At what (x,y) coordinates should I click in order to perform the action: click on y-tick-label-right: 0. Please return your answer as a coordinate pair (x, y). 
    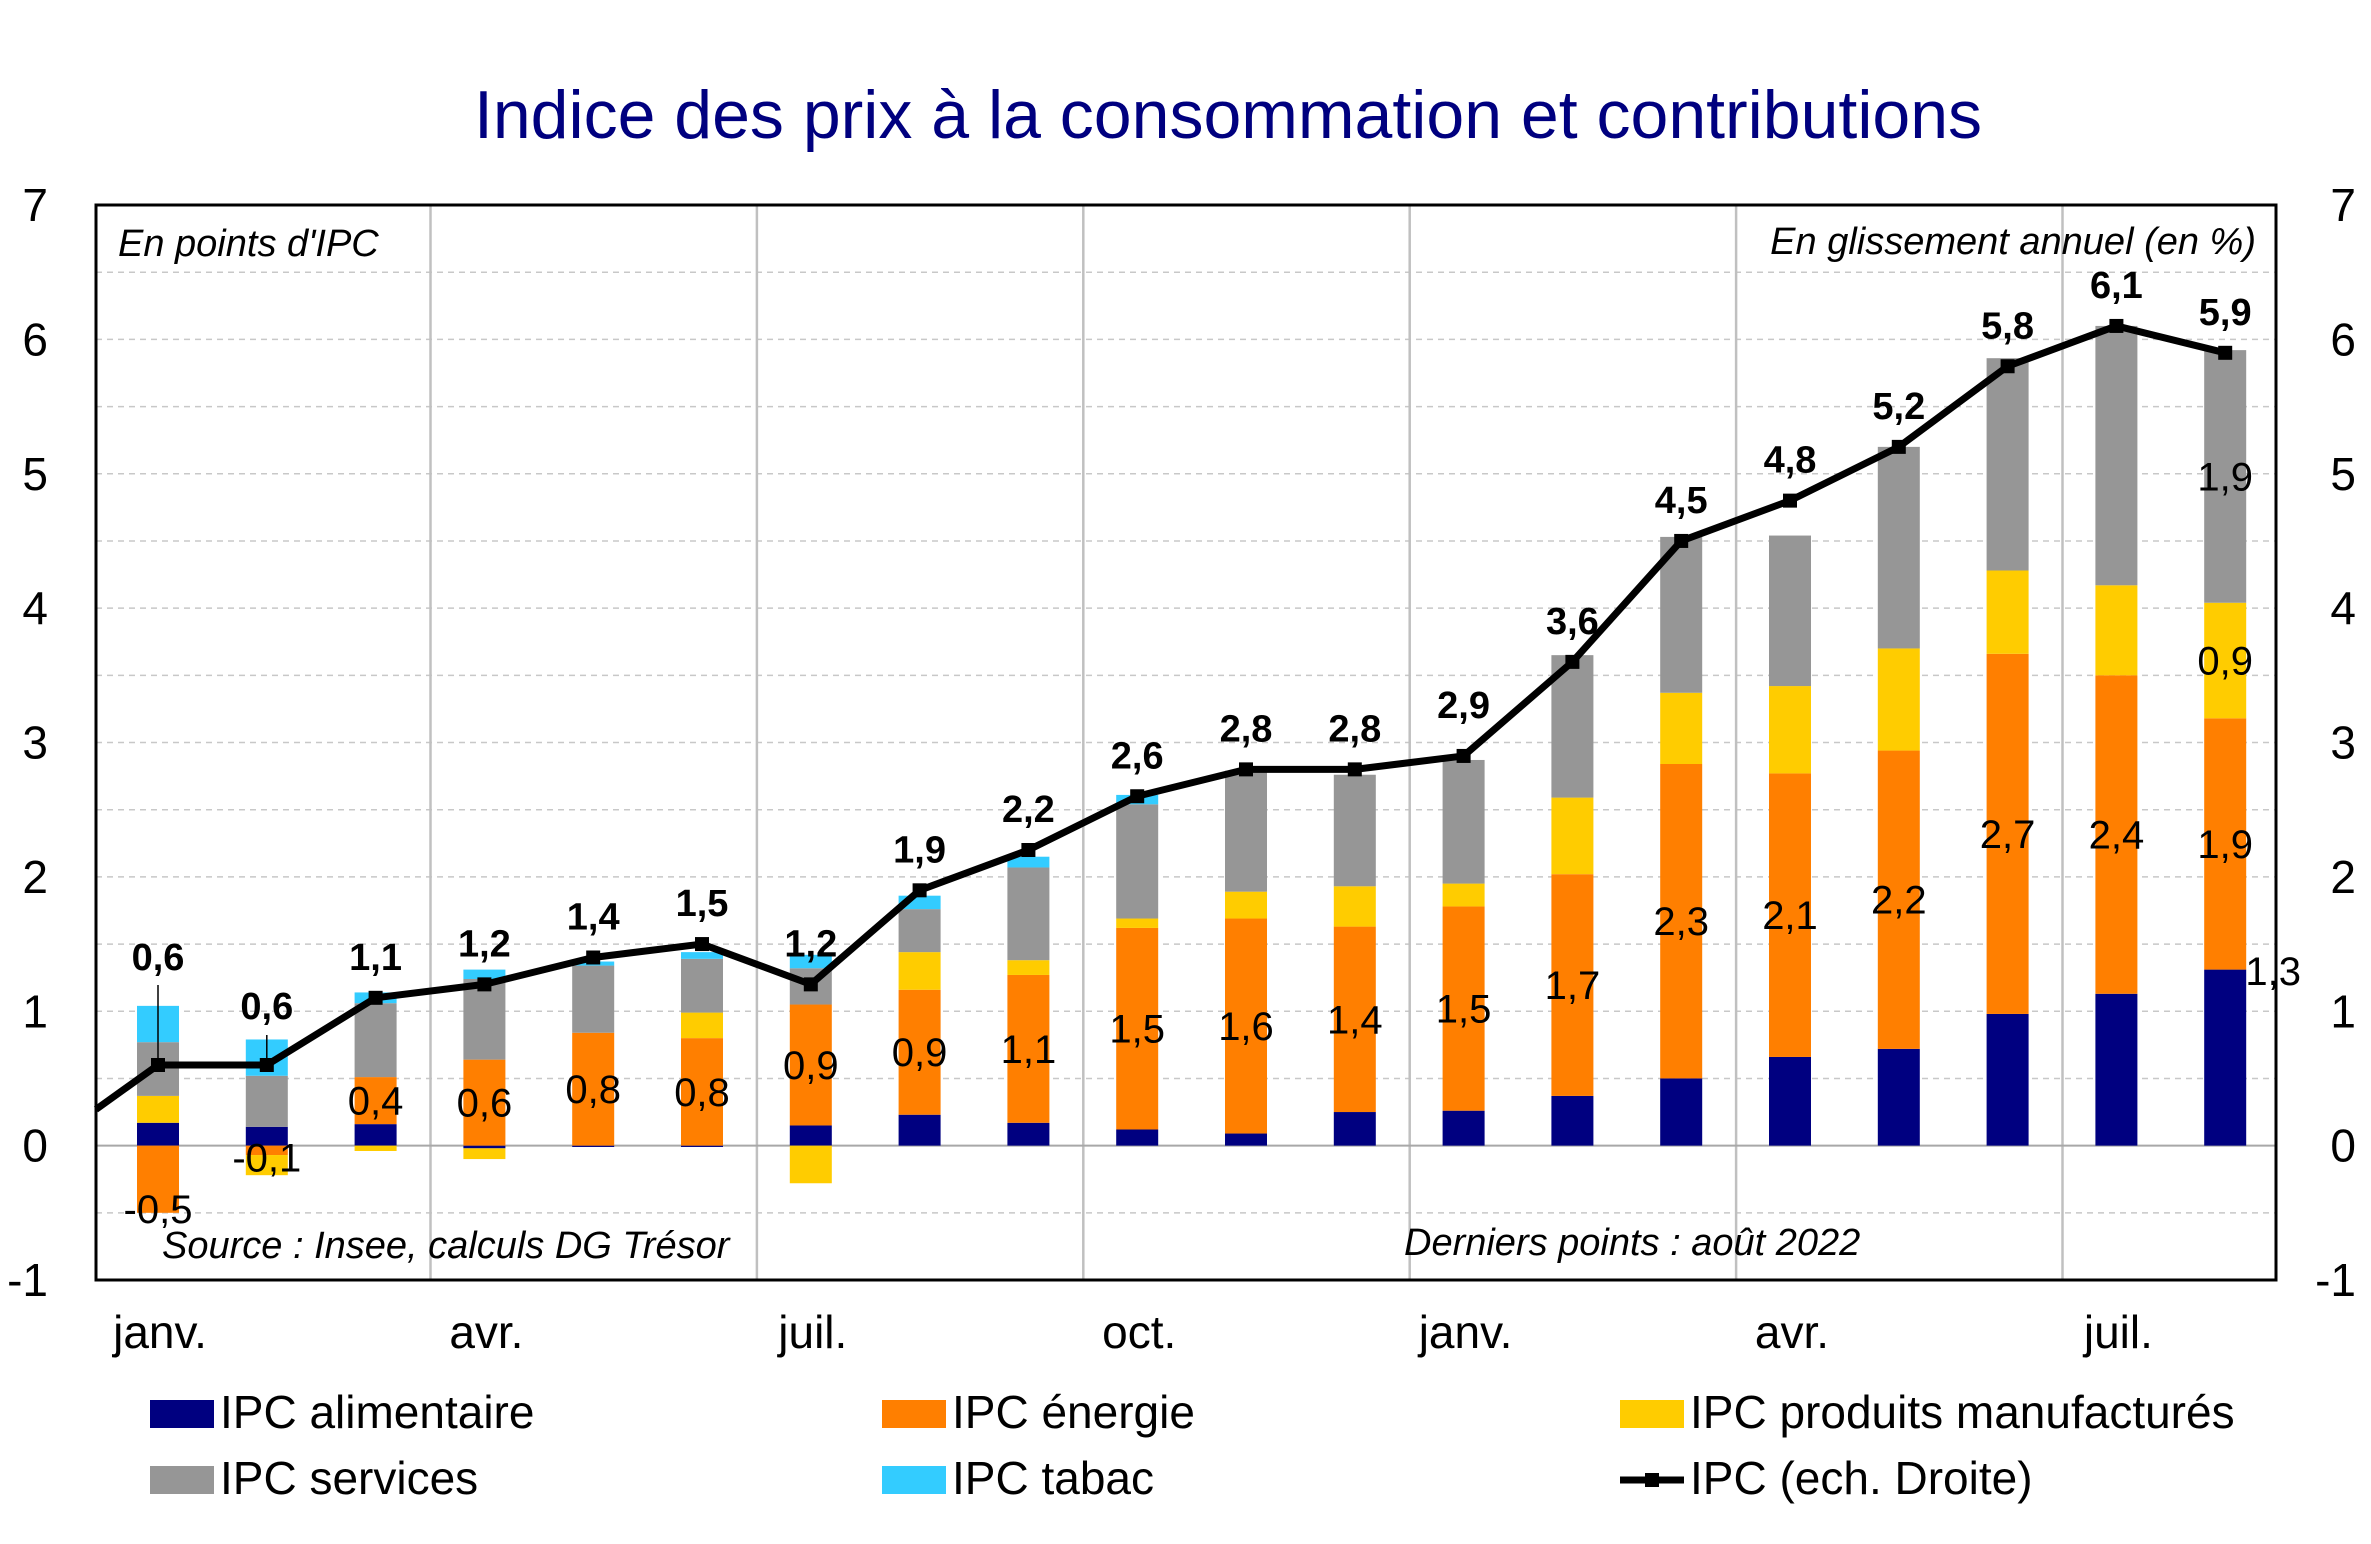
    Looking at the image, I should click on (2343, 1146).